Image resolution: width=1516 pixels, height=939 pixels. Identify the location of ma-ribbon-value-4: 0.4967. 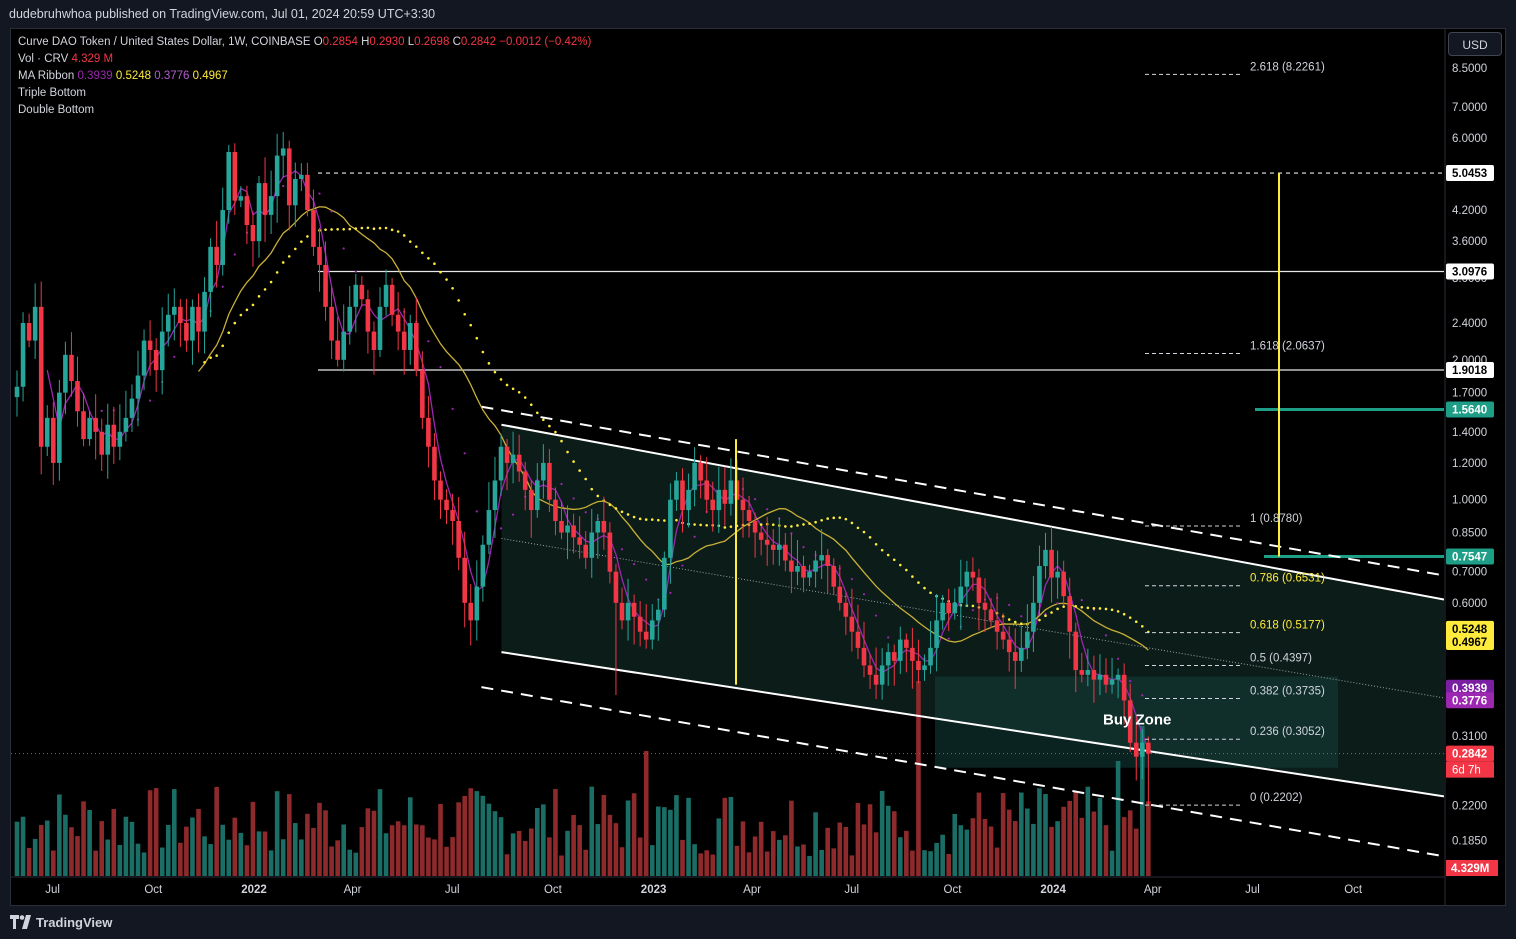
(210, 76).